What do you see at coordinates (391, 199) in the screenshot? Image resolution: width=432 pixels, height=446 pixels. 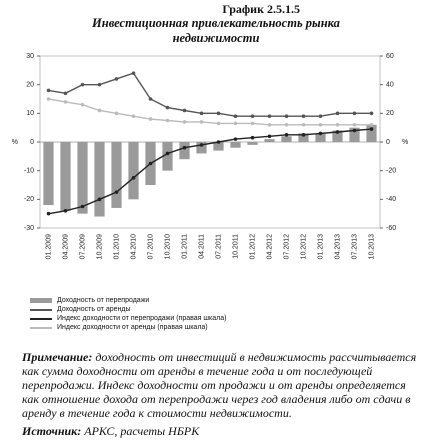 I see `y2-tick-label: -40` at bounding box center [391, 199].